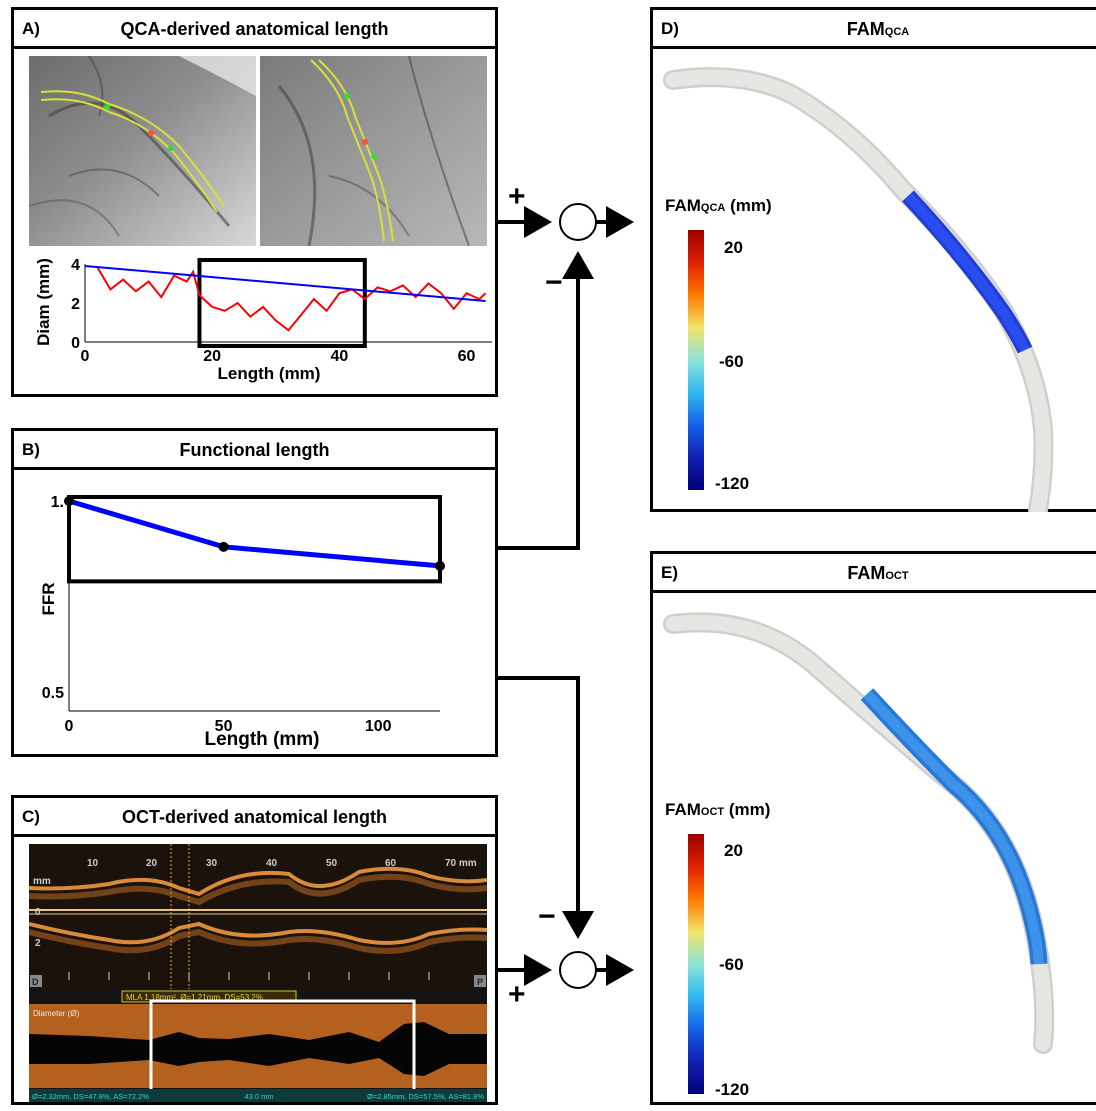 This screenshot has height=1111, width=1096. Describe the element at coordinates (547, 916) in the screenshot. I see `bottom-minus-sign: −` at that location.